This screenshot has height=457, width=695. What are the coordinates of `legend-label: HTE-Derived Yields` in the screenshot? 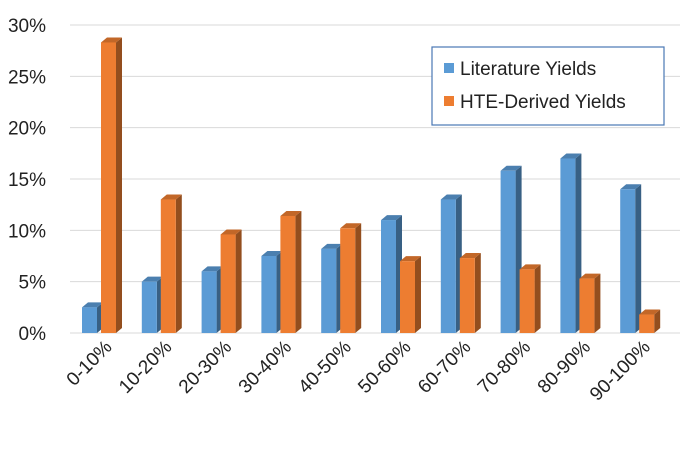 It's located at (543, 102).